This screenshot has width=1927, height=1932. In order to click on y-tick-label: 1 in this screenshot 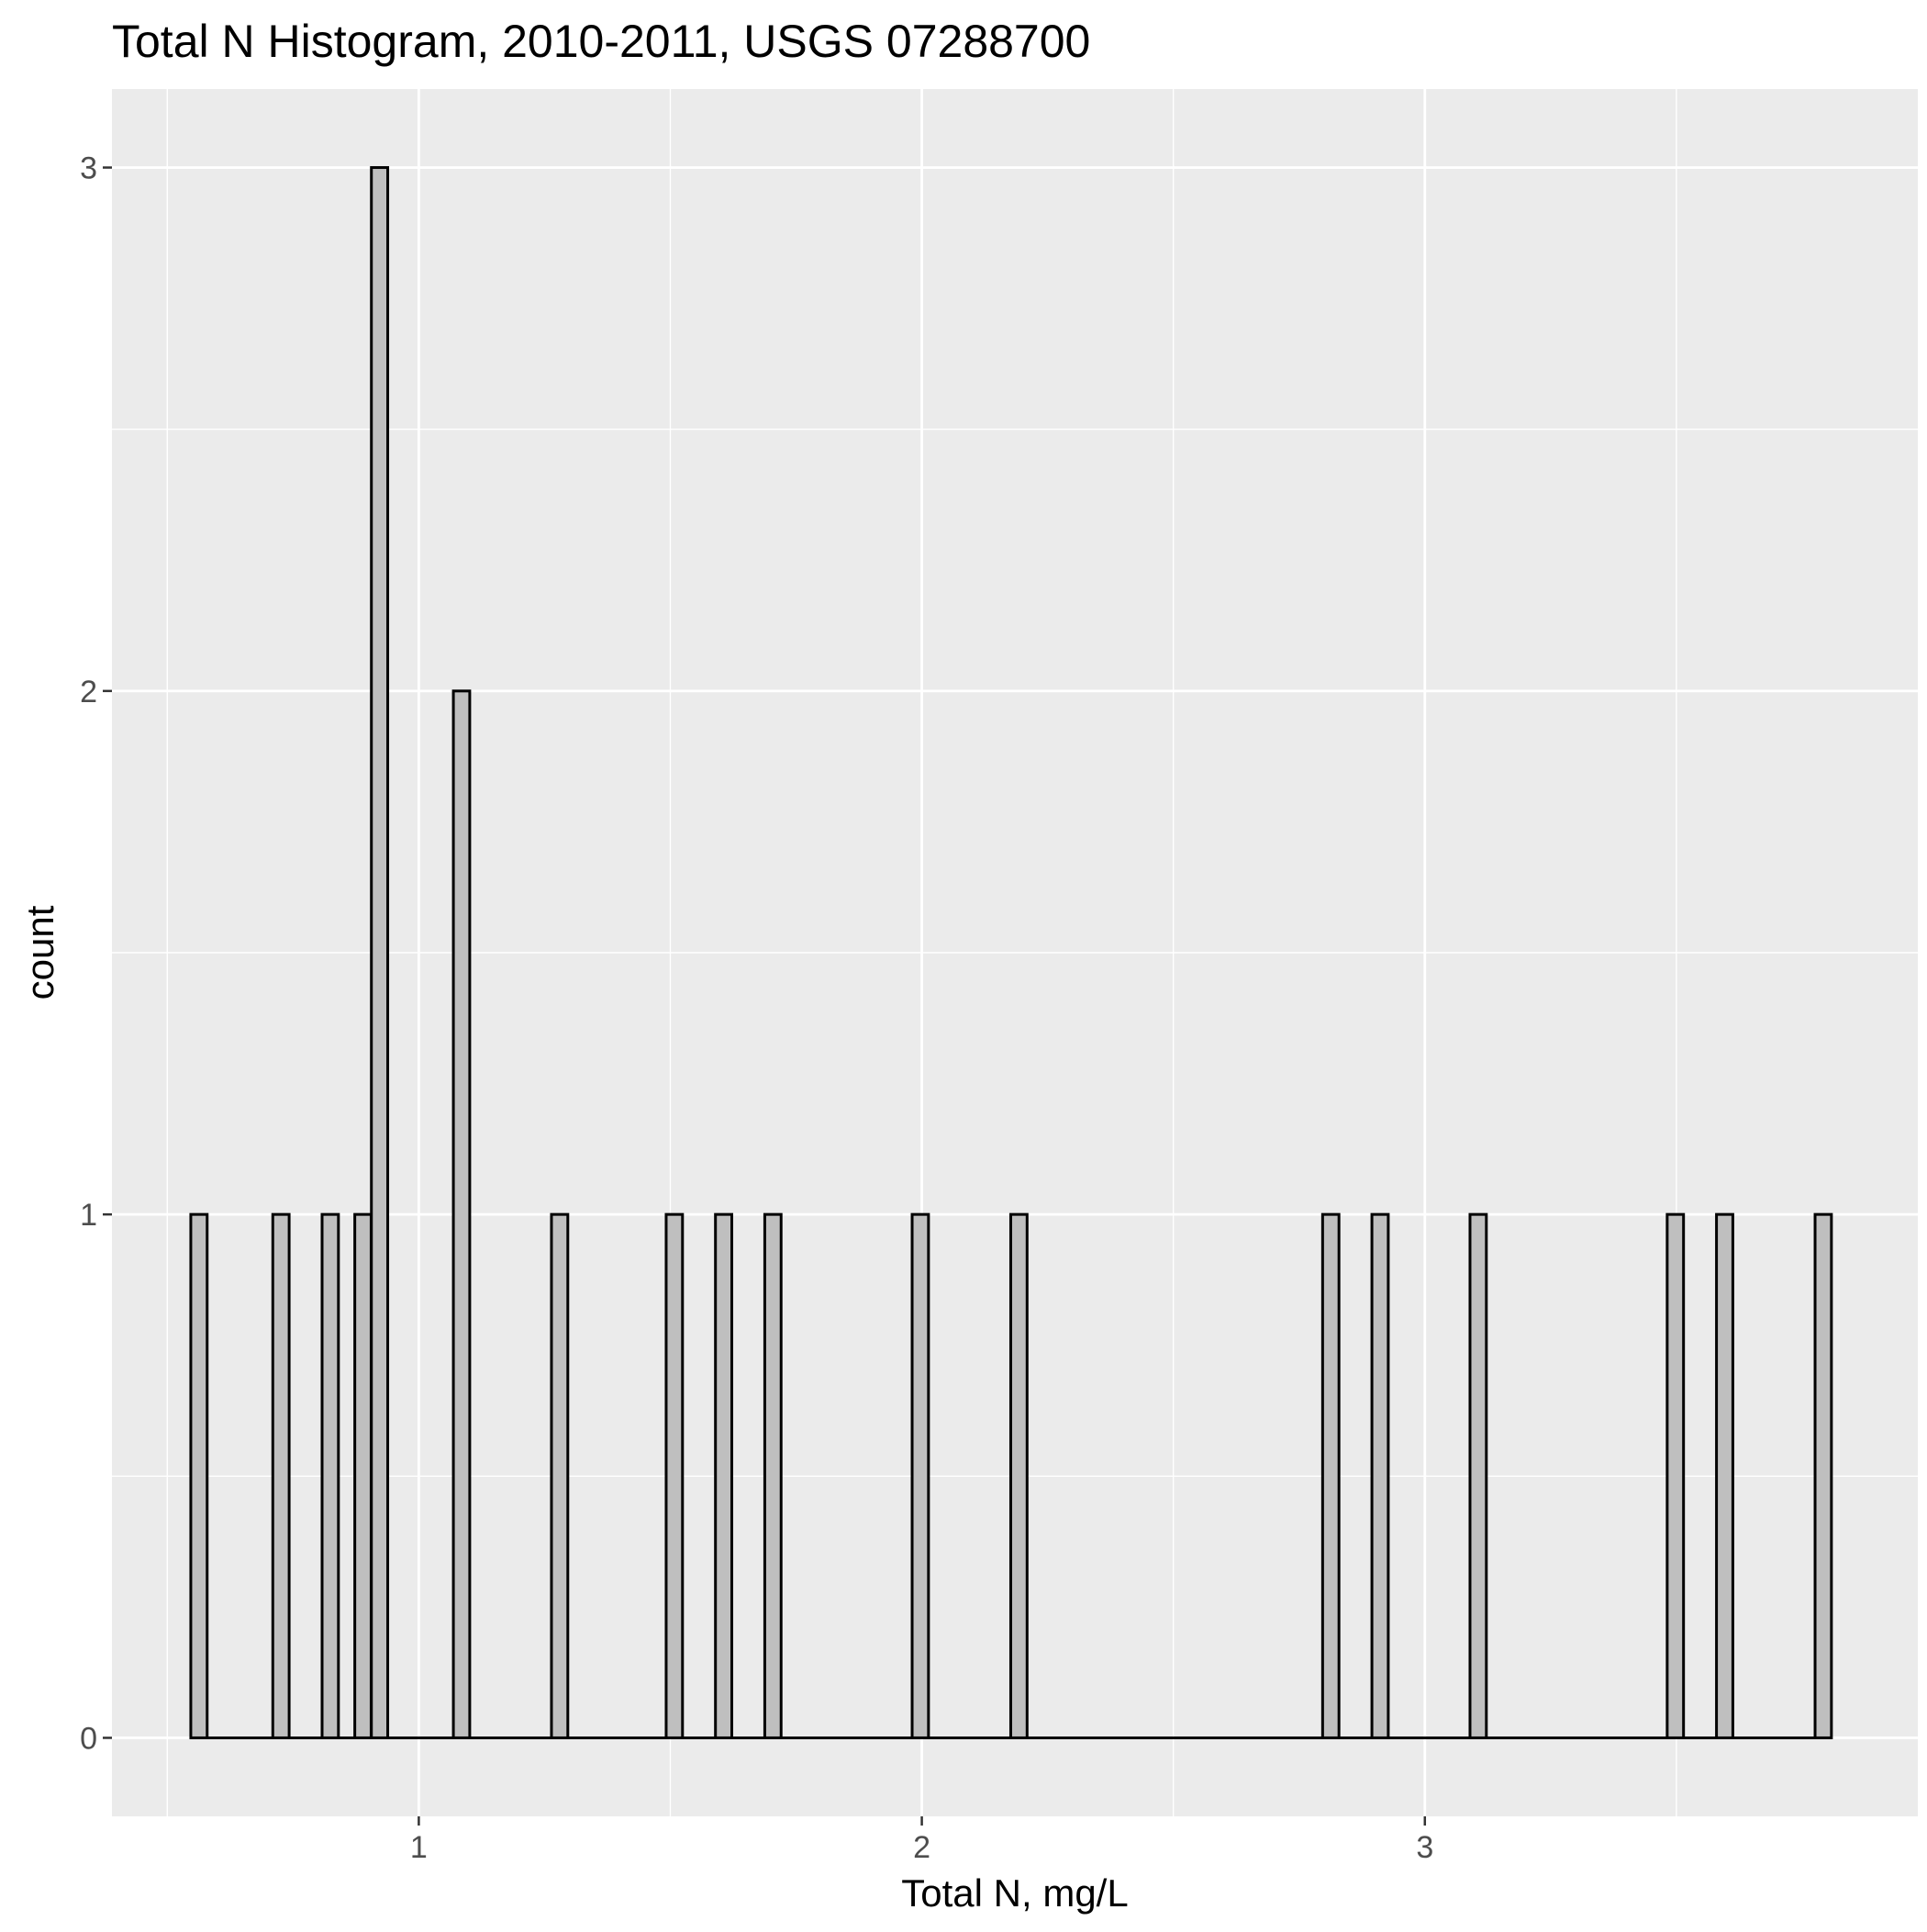, I will do `click(88, 1215)`.